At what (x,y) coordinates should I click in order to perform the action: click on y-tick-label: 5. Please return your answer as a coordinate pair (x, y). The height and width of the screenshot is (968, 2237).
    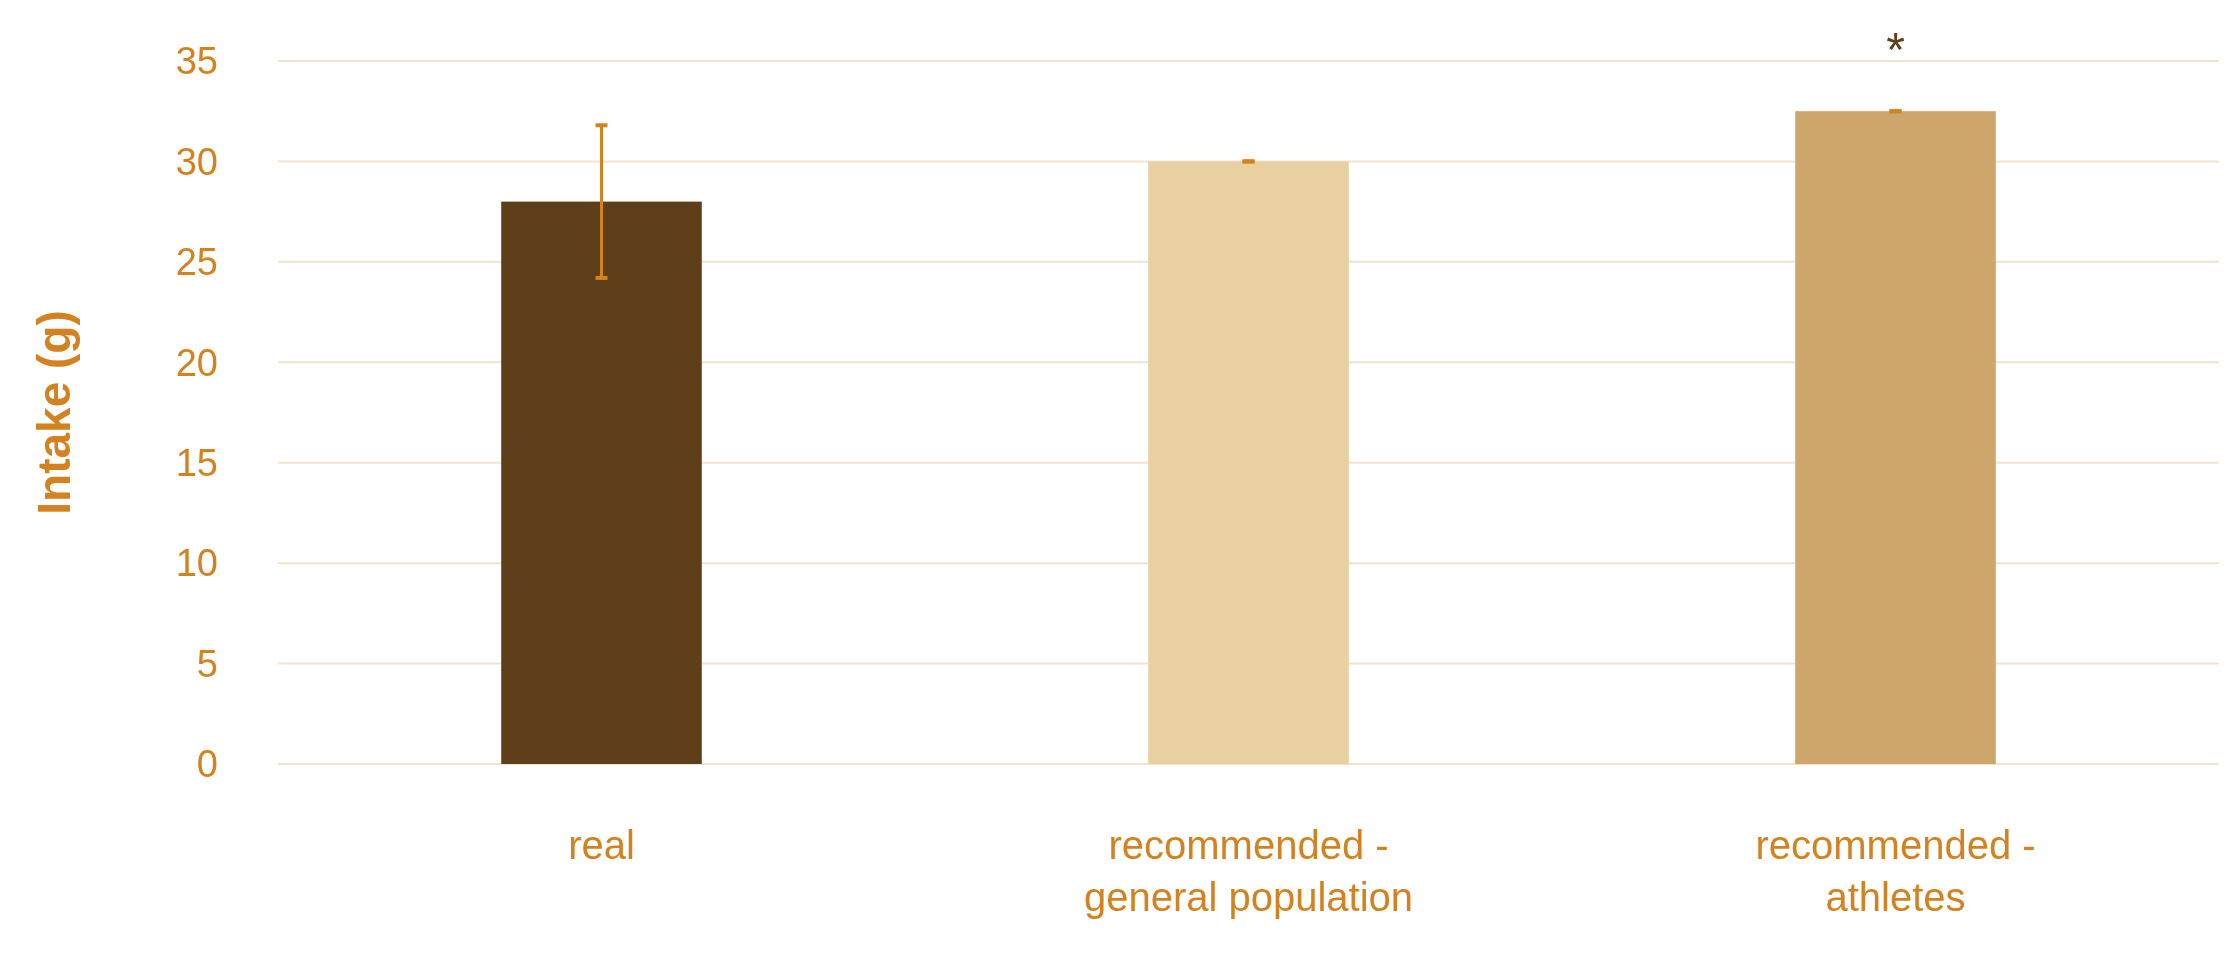
    Looking at the image, I should click on (207, 663).